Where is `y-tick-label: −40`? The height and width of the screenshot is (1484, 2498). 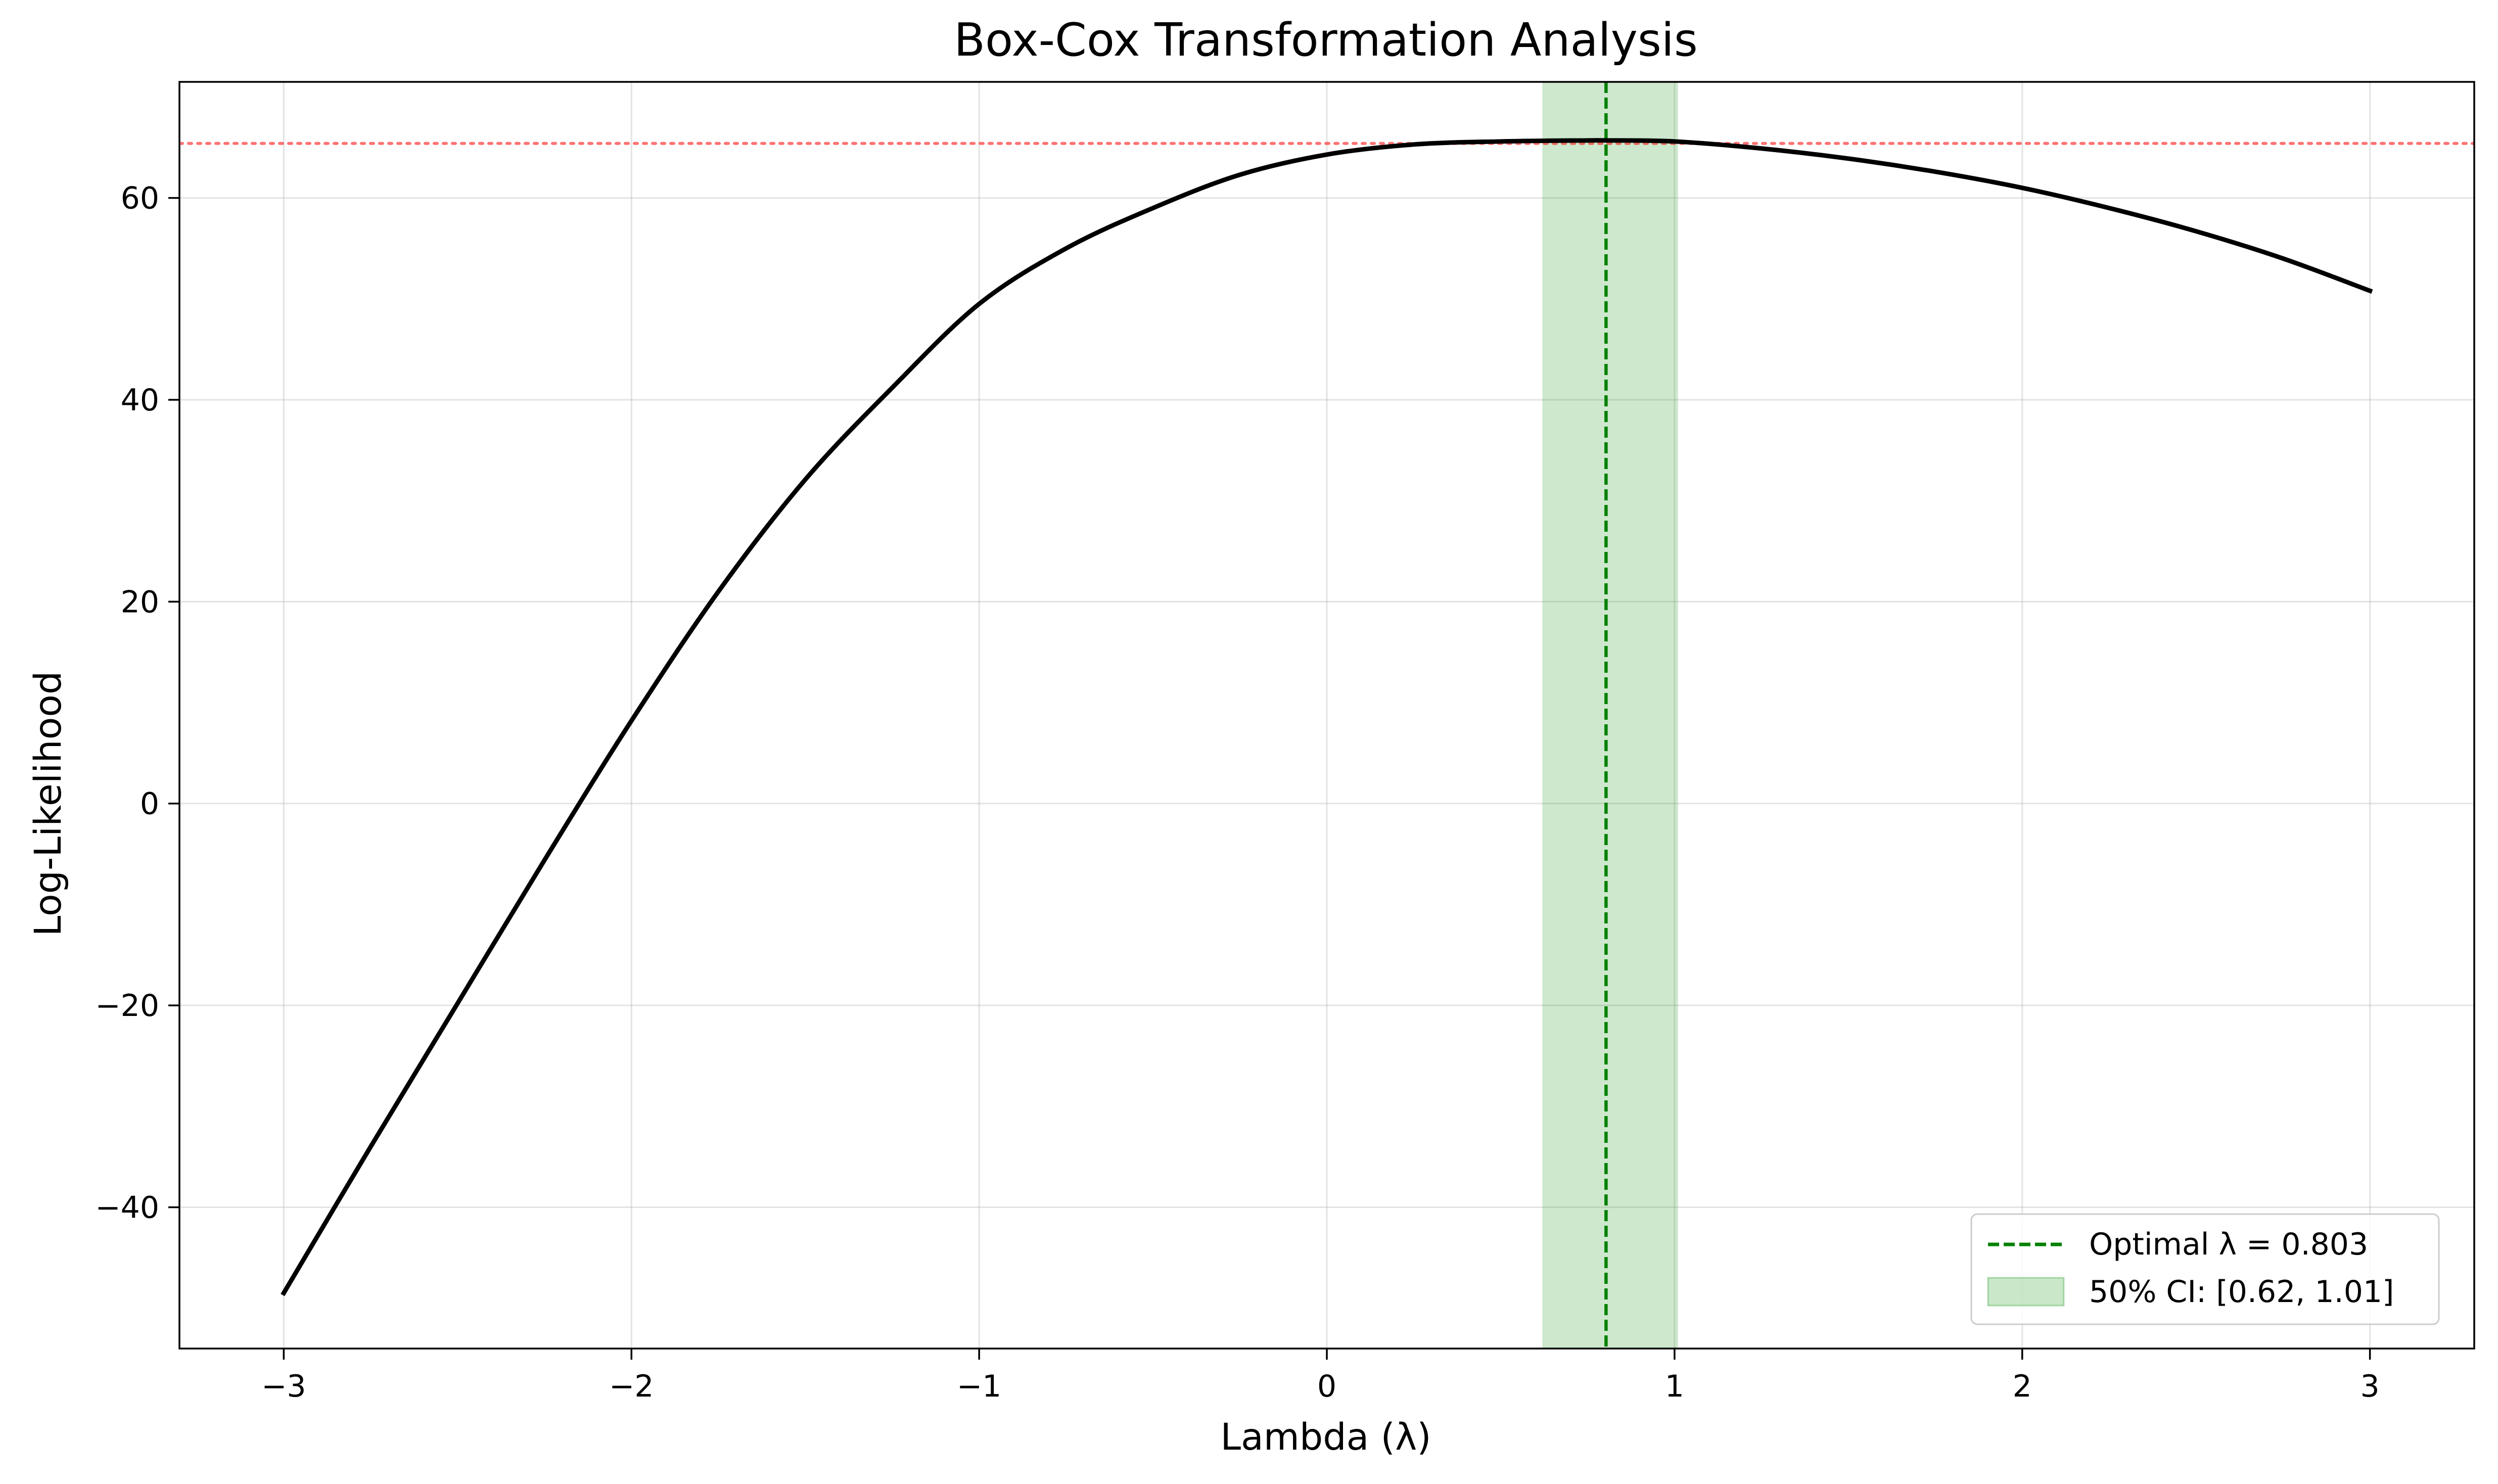
y-tick-label: −40 is located at coordinates (127, 1207).